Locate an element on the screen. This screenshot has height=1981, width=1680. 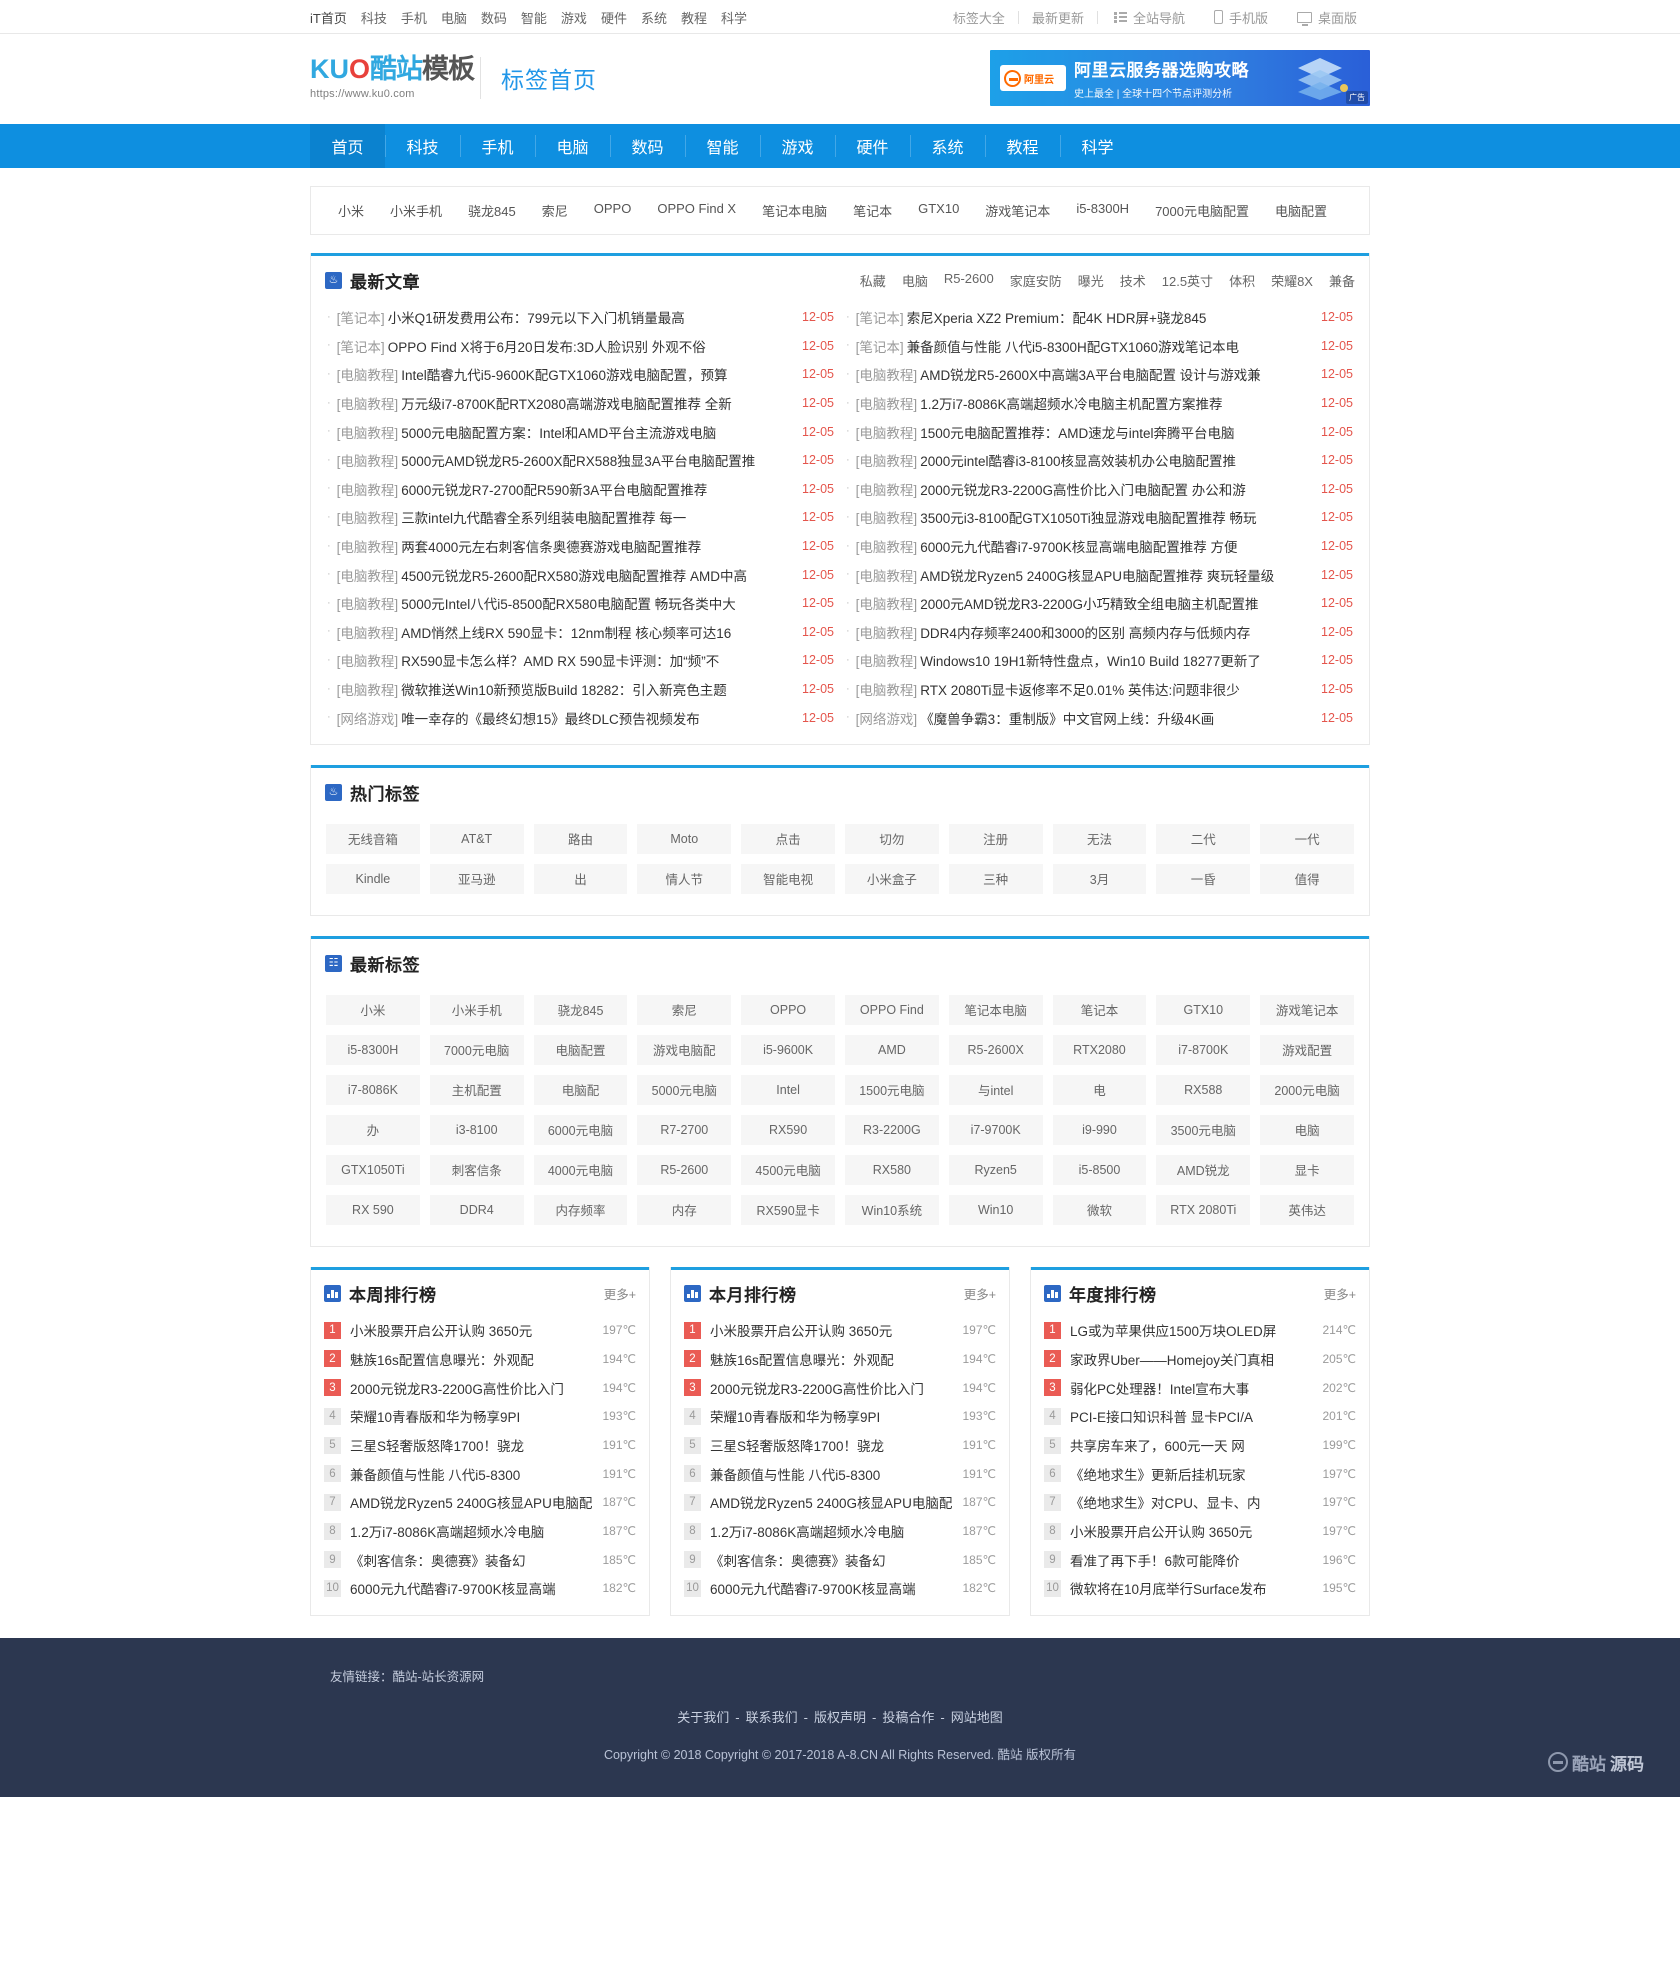
latest-tag-45: RX580 is located at coordinates (891, 1169).